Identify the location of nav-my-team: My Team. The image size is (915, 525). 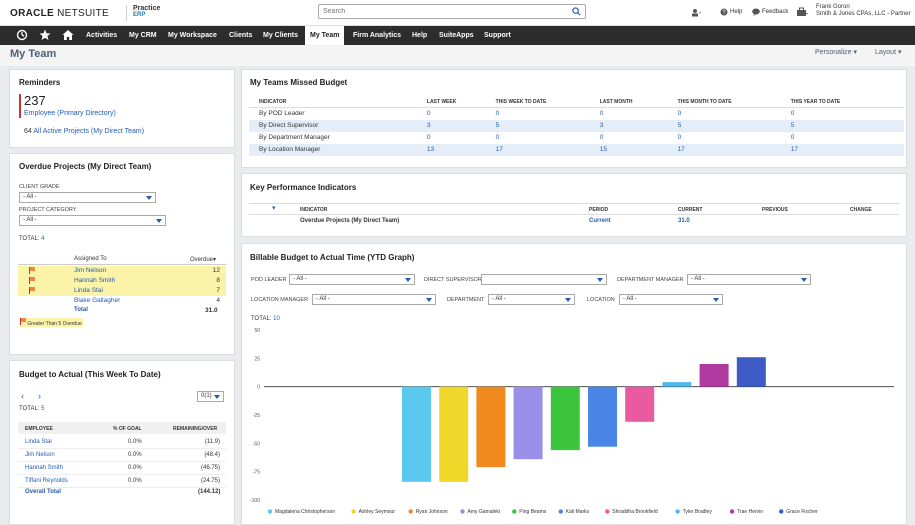
(325, 35).